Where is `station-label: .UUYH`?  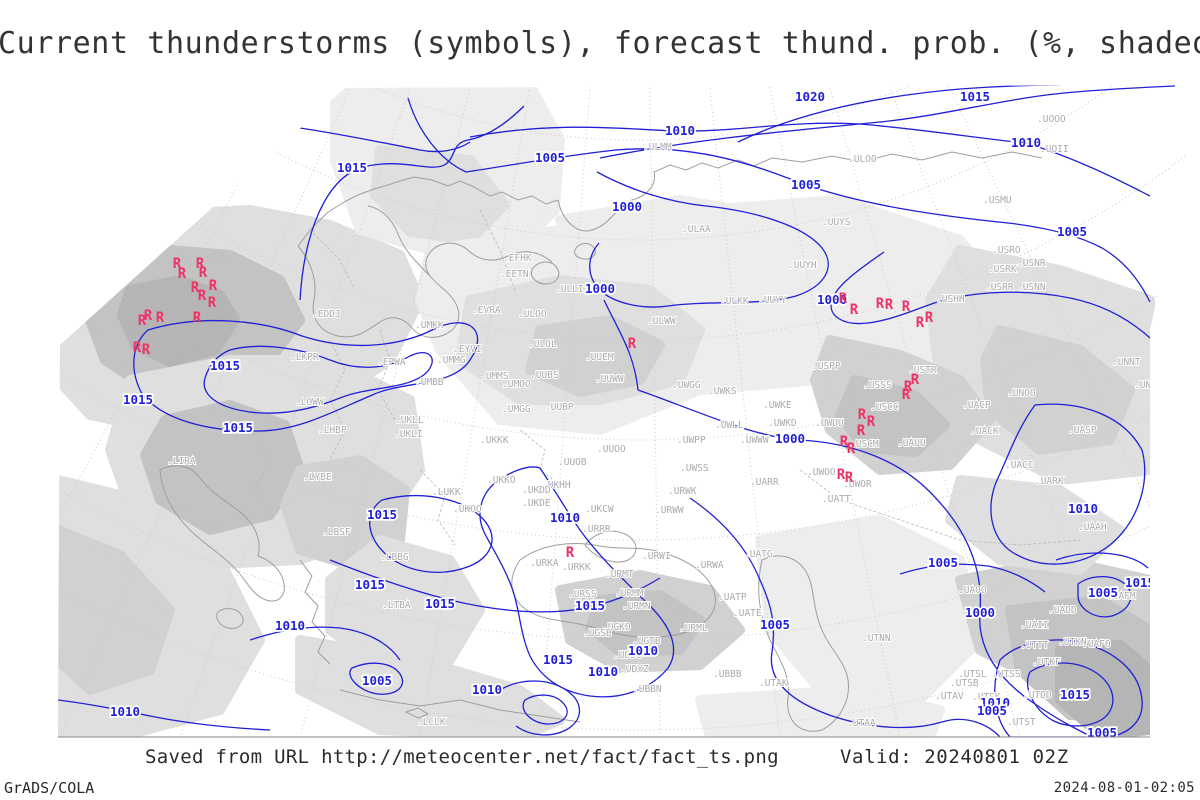 station-label: .UUYH is located at coordinates (802, 265).